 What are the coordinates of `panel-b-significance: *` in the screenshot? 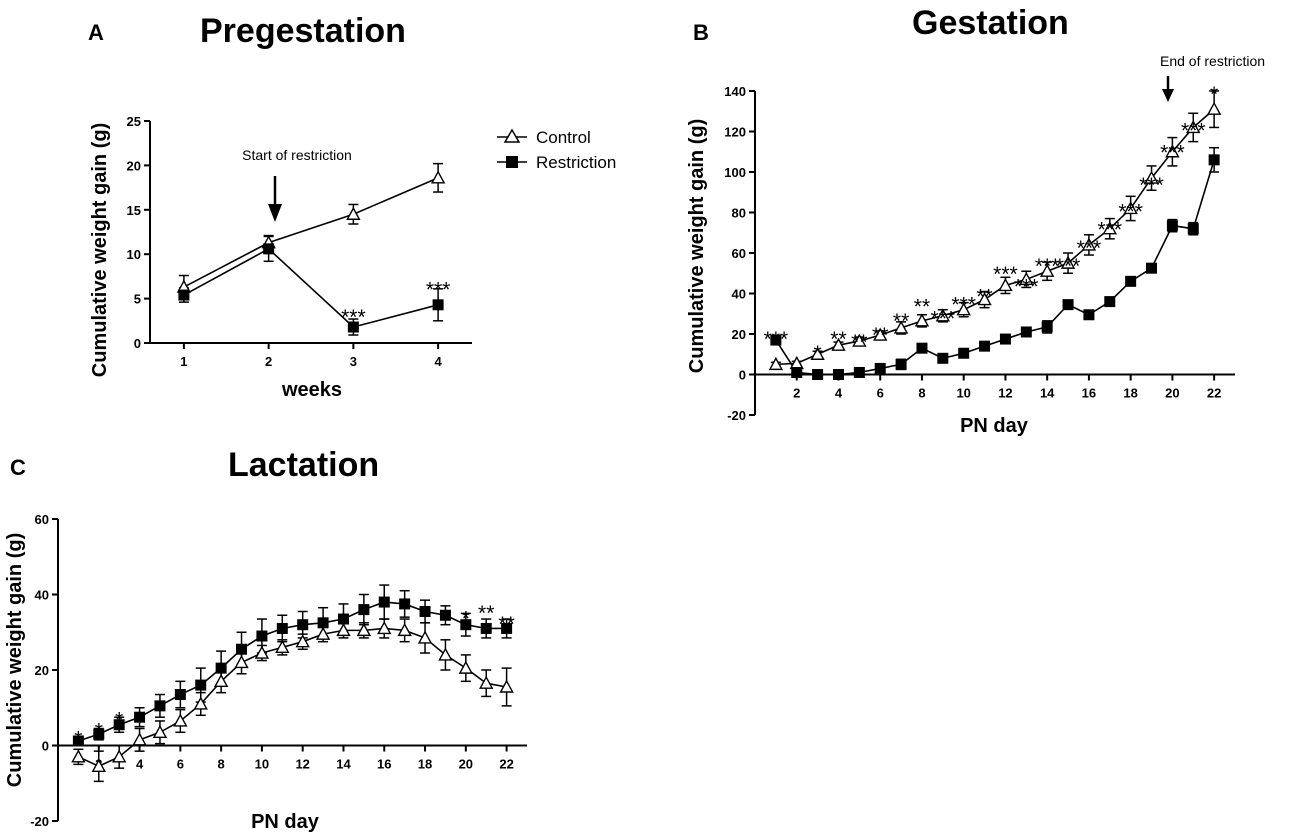 It's located at (818, 353).